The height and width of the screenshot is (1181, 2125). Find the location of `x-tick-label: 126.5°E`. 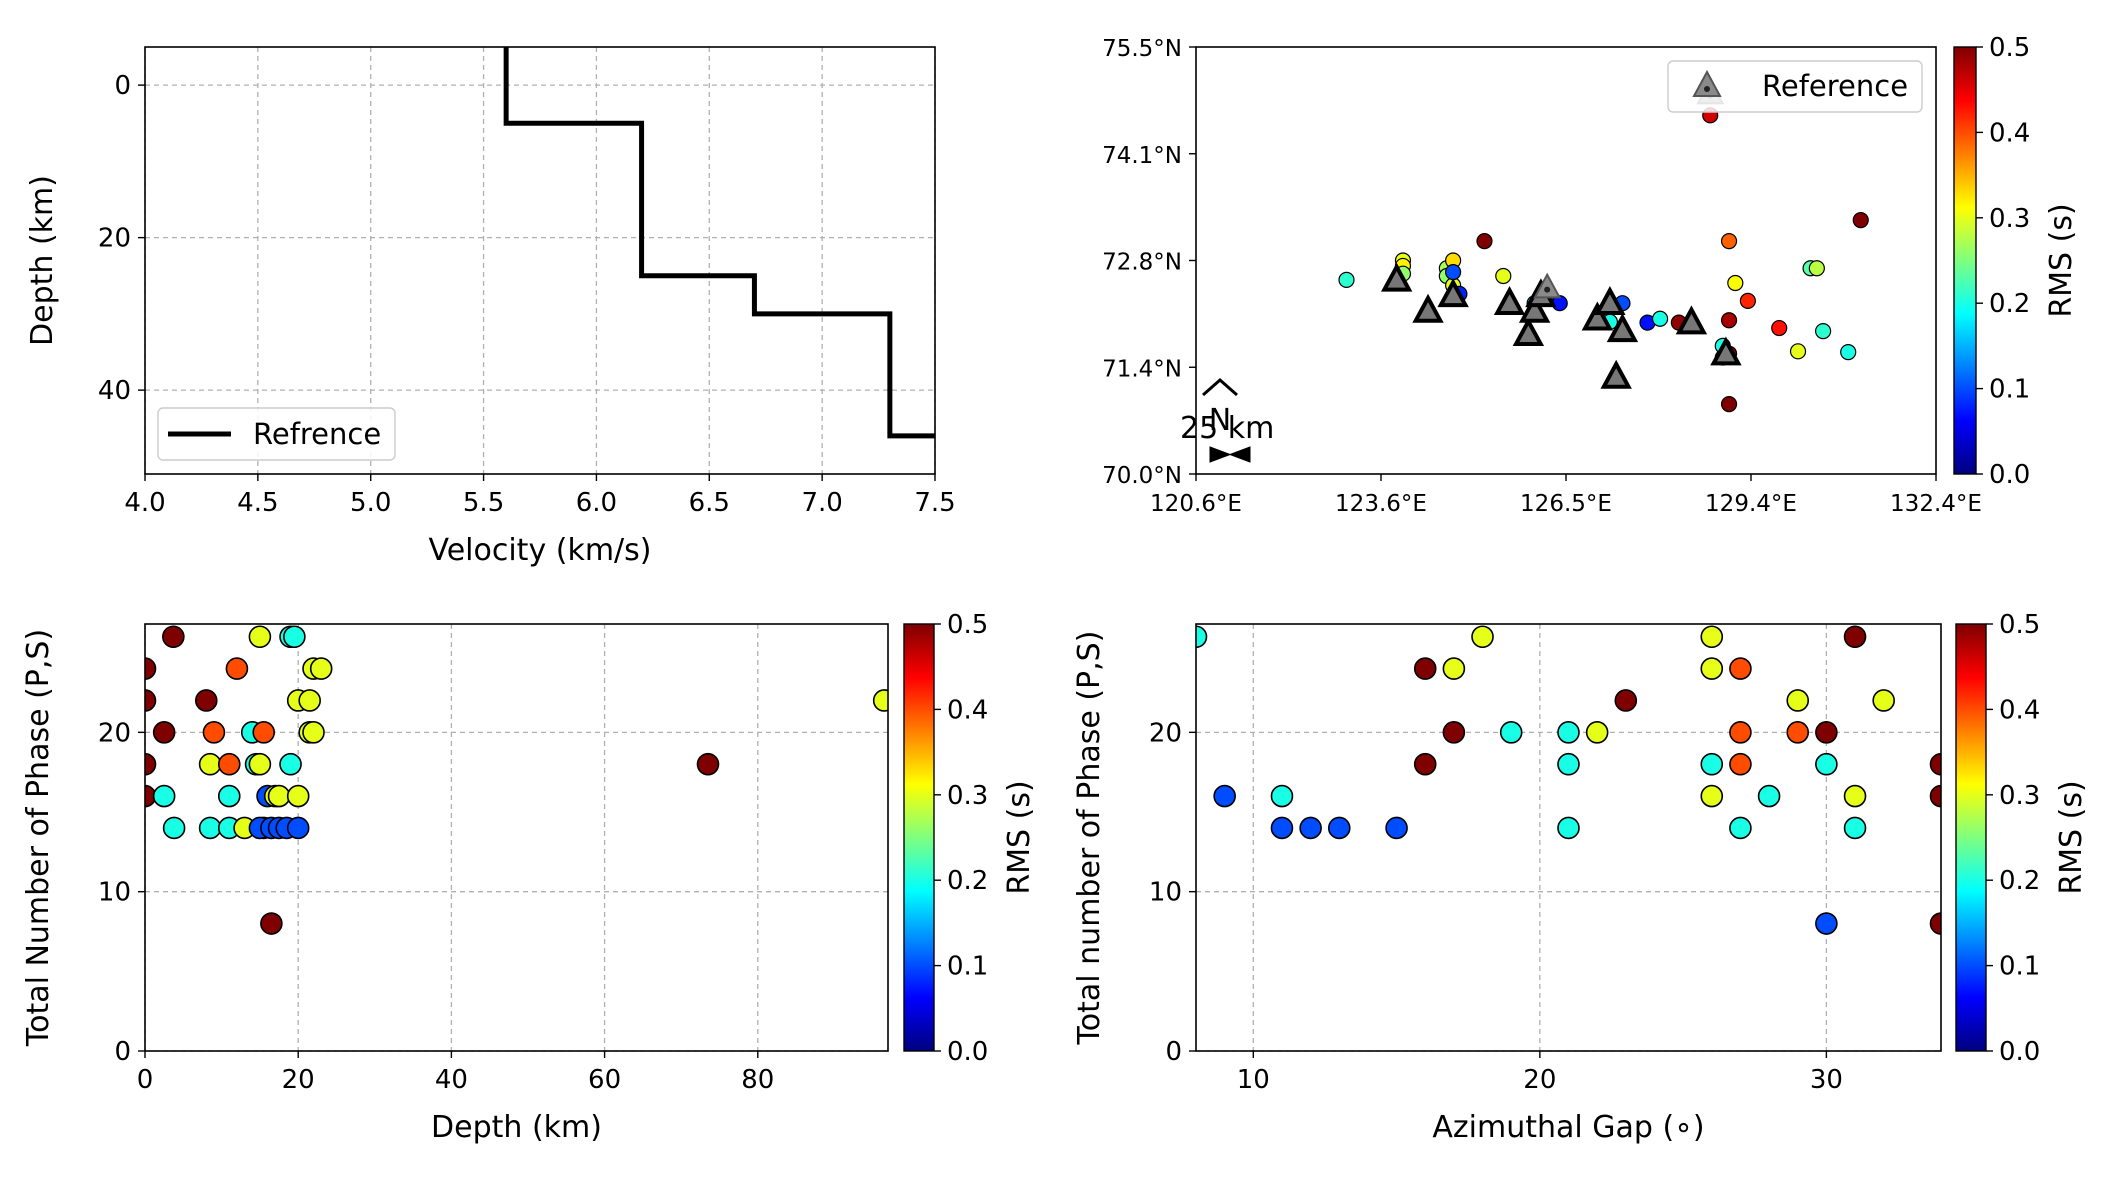

x-tick-label: 126.5°E is located at coordinates (1566, 504).